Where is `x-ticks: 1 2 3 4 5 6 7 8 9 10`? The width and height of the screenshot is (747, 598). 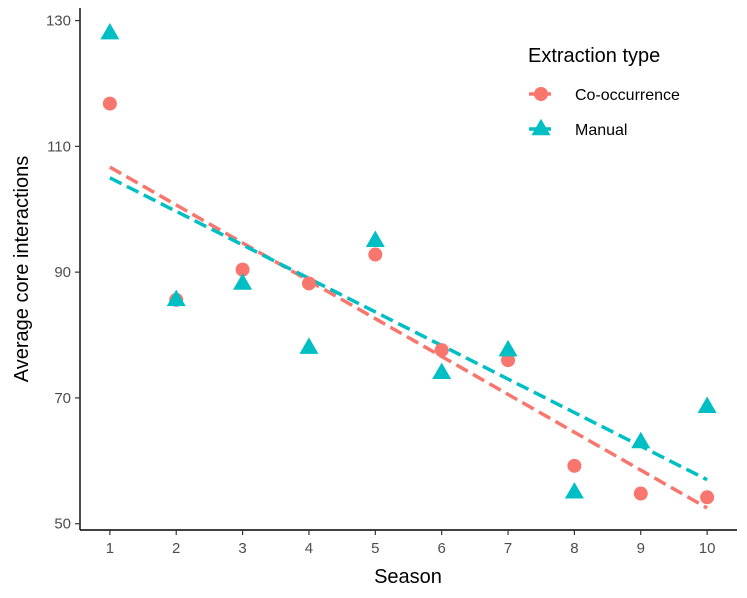 x-ticks: 1 2 3 4 5 6 7 8 9 10 is located at coordinates (411, 543).